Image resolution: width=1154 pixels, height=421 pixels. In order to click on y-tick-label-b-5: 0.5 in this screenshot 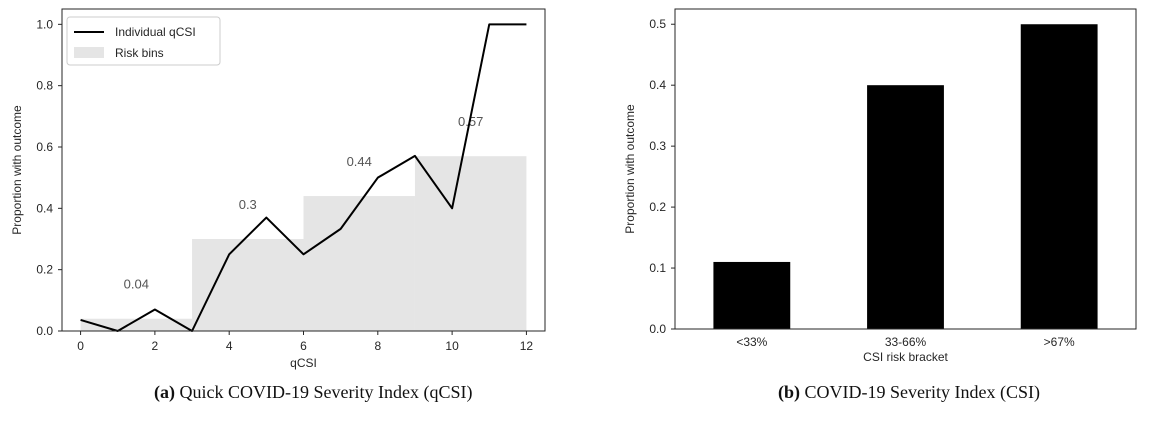, I will do `click(657, 24)`.